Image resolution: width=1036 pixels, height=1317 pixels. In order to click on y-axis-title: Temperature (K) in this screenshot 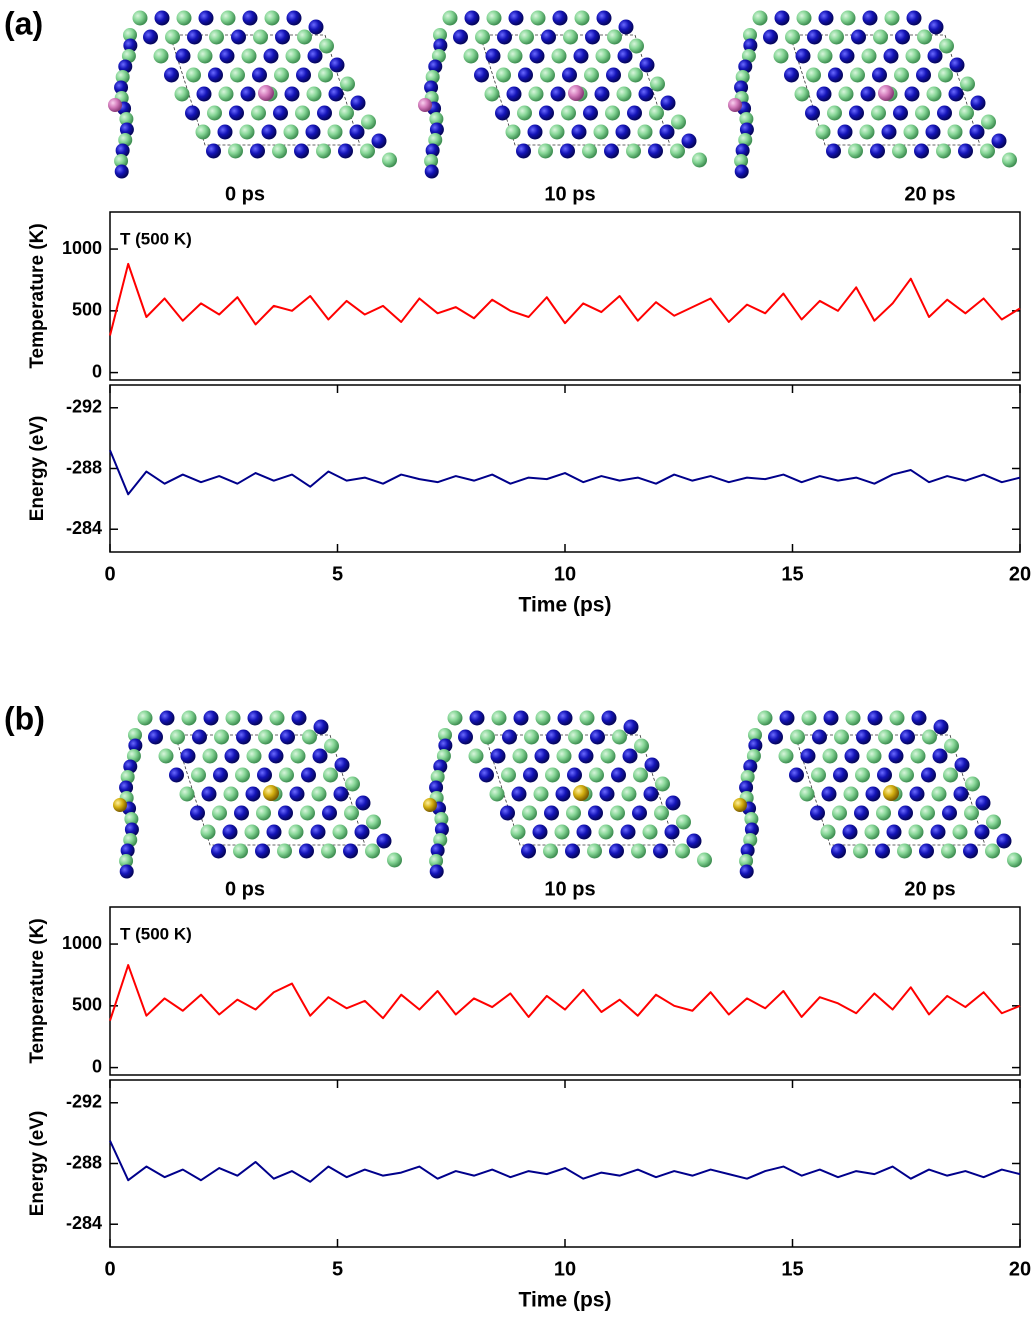, I will do `click(37, 990)`.